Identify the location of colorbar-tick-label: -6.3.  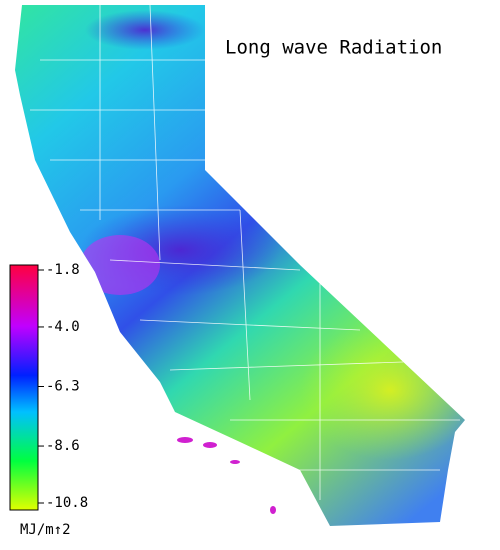
(63, 387).